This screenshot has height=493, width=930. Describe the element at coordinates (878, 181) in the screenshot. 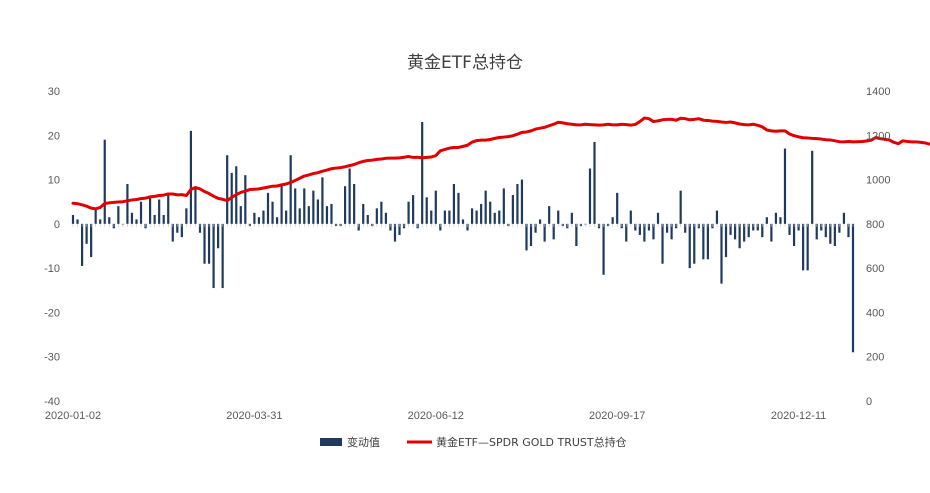

I see `y-right-tick-label: 1000` at that location.